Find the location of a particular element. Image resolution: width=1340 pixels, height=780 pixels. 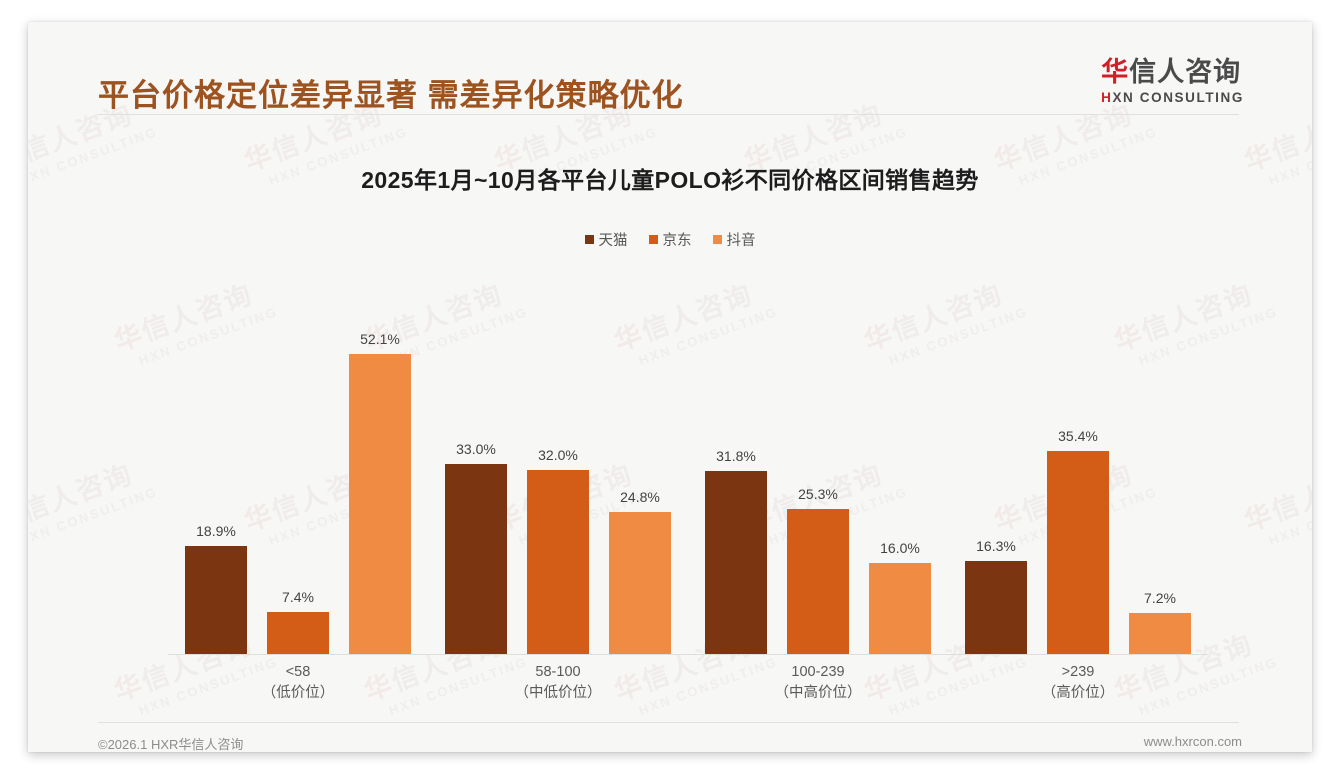

bar-京东->239 is located at coordinates (1078, 552).